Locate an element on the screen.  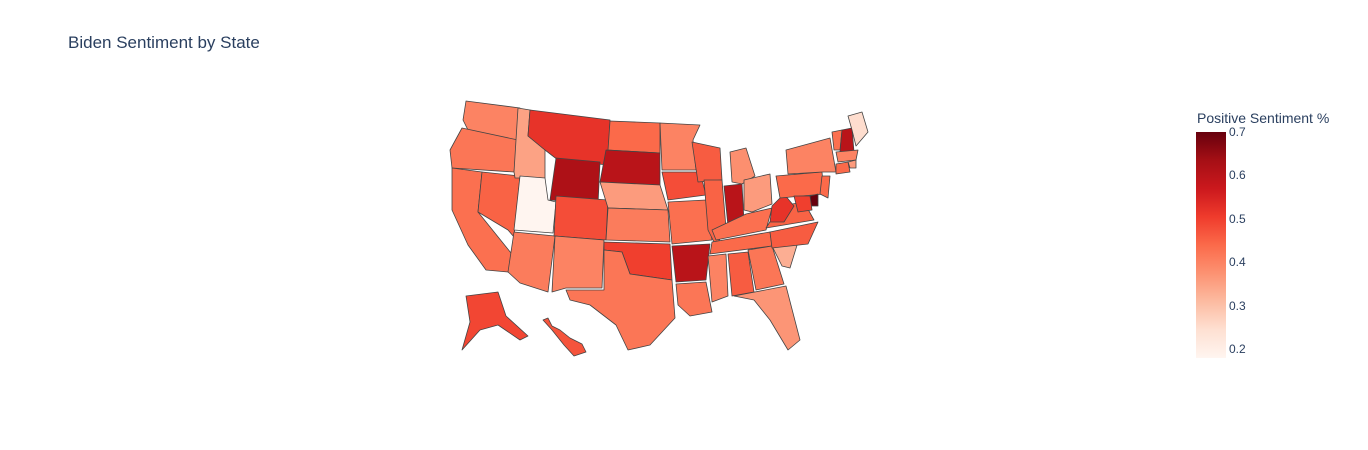
state-nj is located at coordinates (825, 187).